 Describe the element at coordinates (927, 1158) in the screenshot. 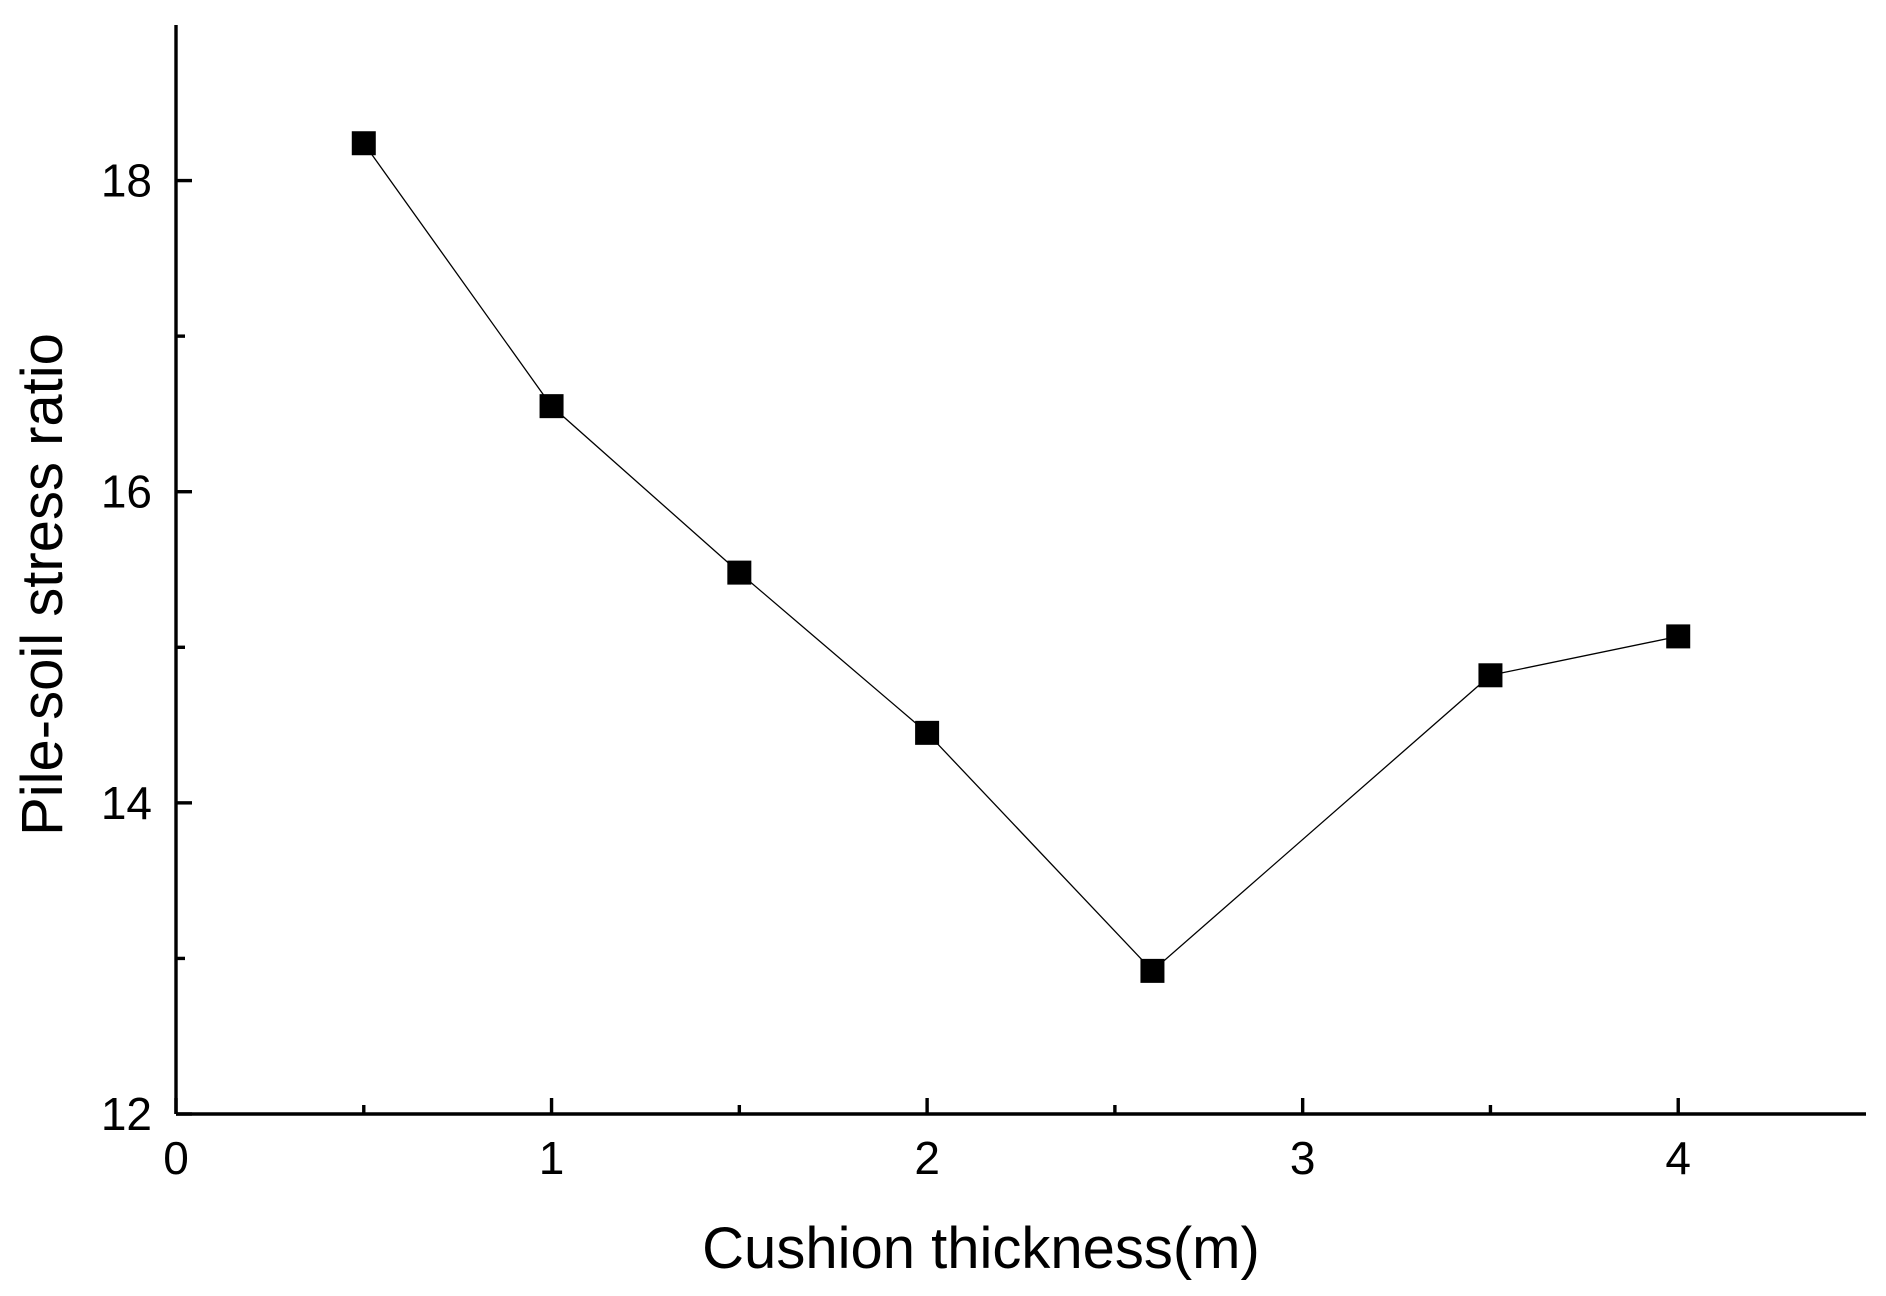

I see `x-tick-label: 2` at that location.